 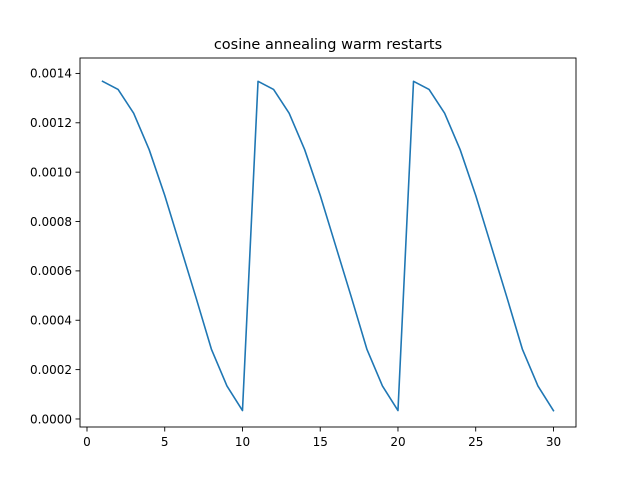 I want to click on y-tick-label: 0.0014, so click(x=51, y=74).